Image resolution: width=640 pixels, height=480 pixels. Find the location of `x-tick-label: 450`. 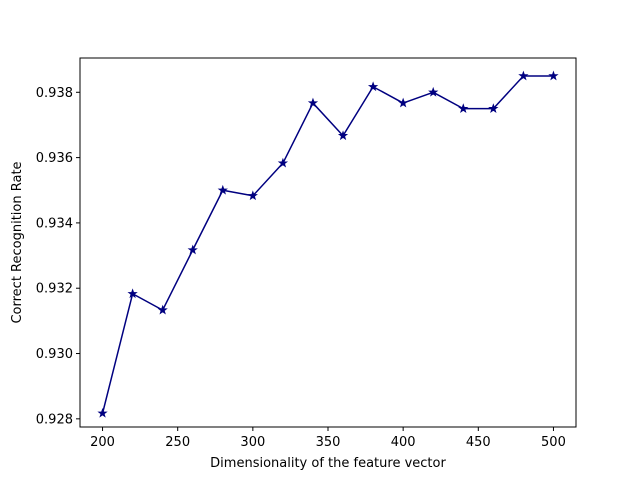

x-tick-label: 450 is located at coordinates (478, 442).